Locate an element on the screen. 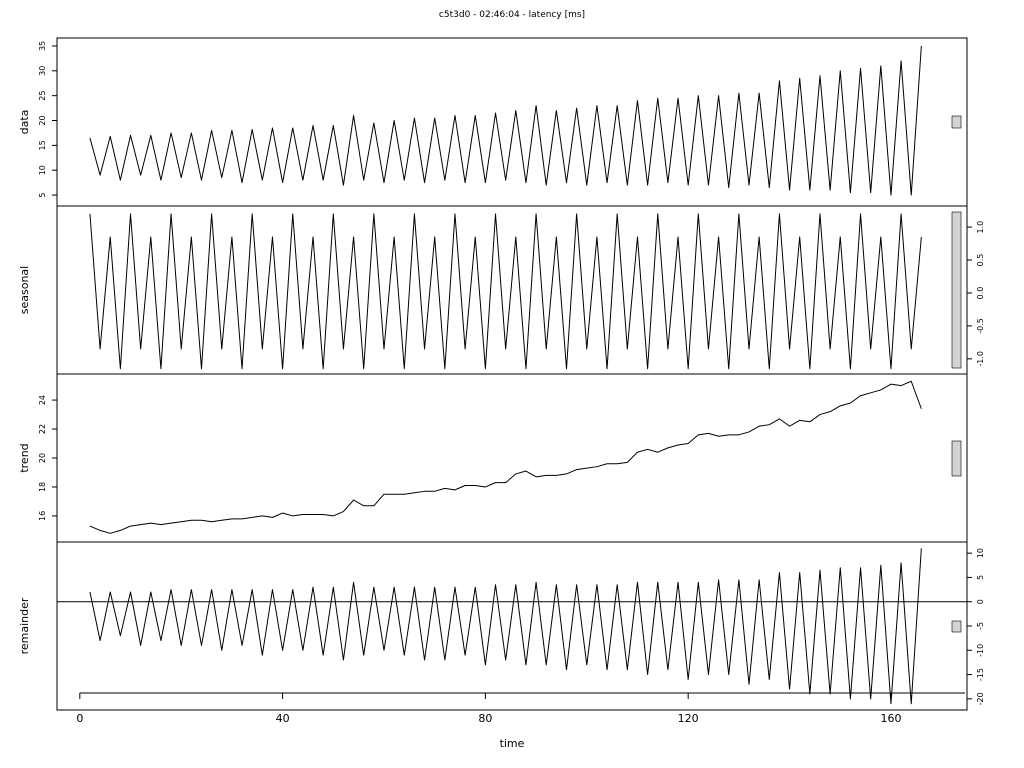  y-tick-label: 1.0 is located at coordinates (980, 227).